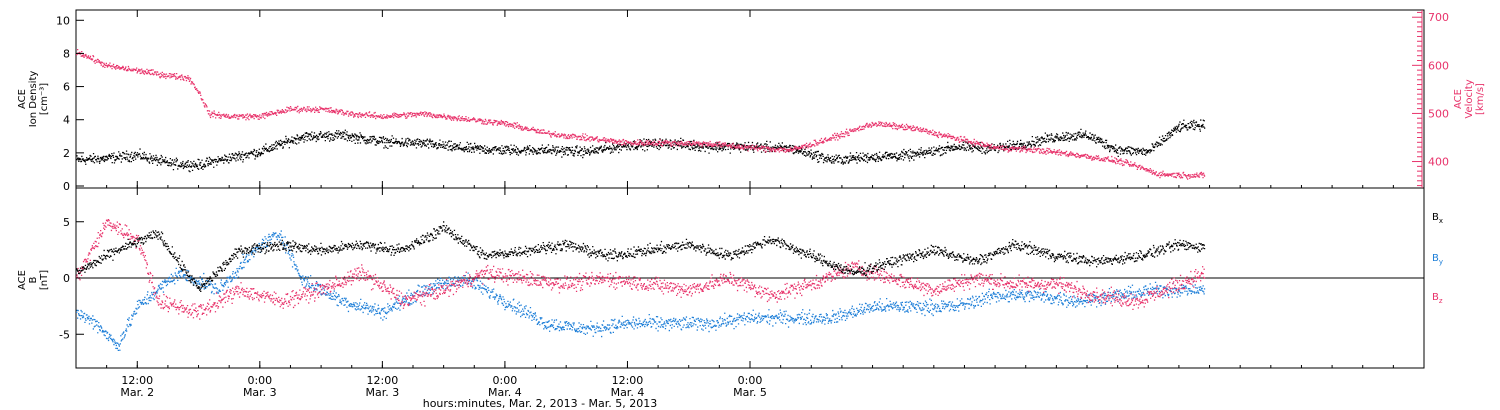  Describe the element at coordinates (64, 334) in the screenshot. I see `bottom-y-tick-label: -5` at that location.